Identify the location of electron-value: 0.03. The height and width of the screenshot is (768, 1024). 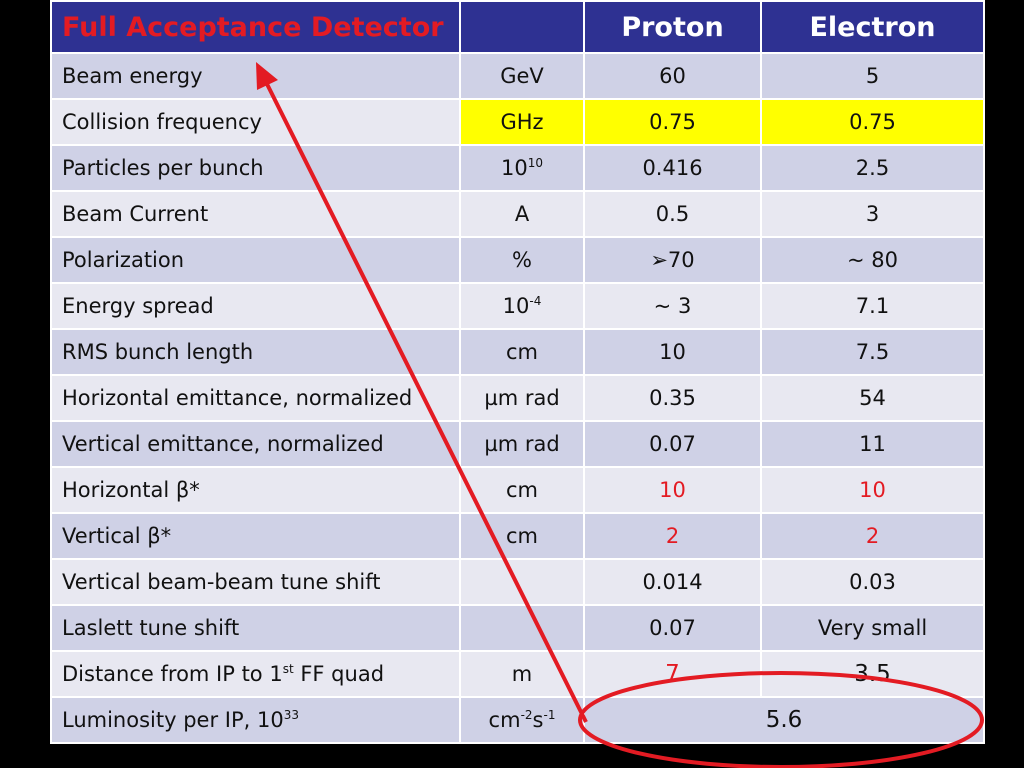
(872, 582).